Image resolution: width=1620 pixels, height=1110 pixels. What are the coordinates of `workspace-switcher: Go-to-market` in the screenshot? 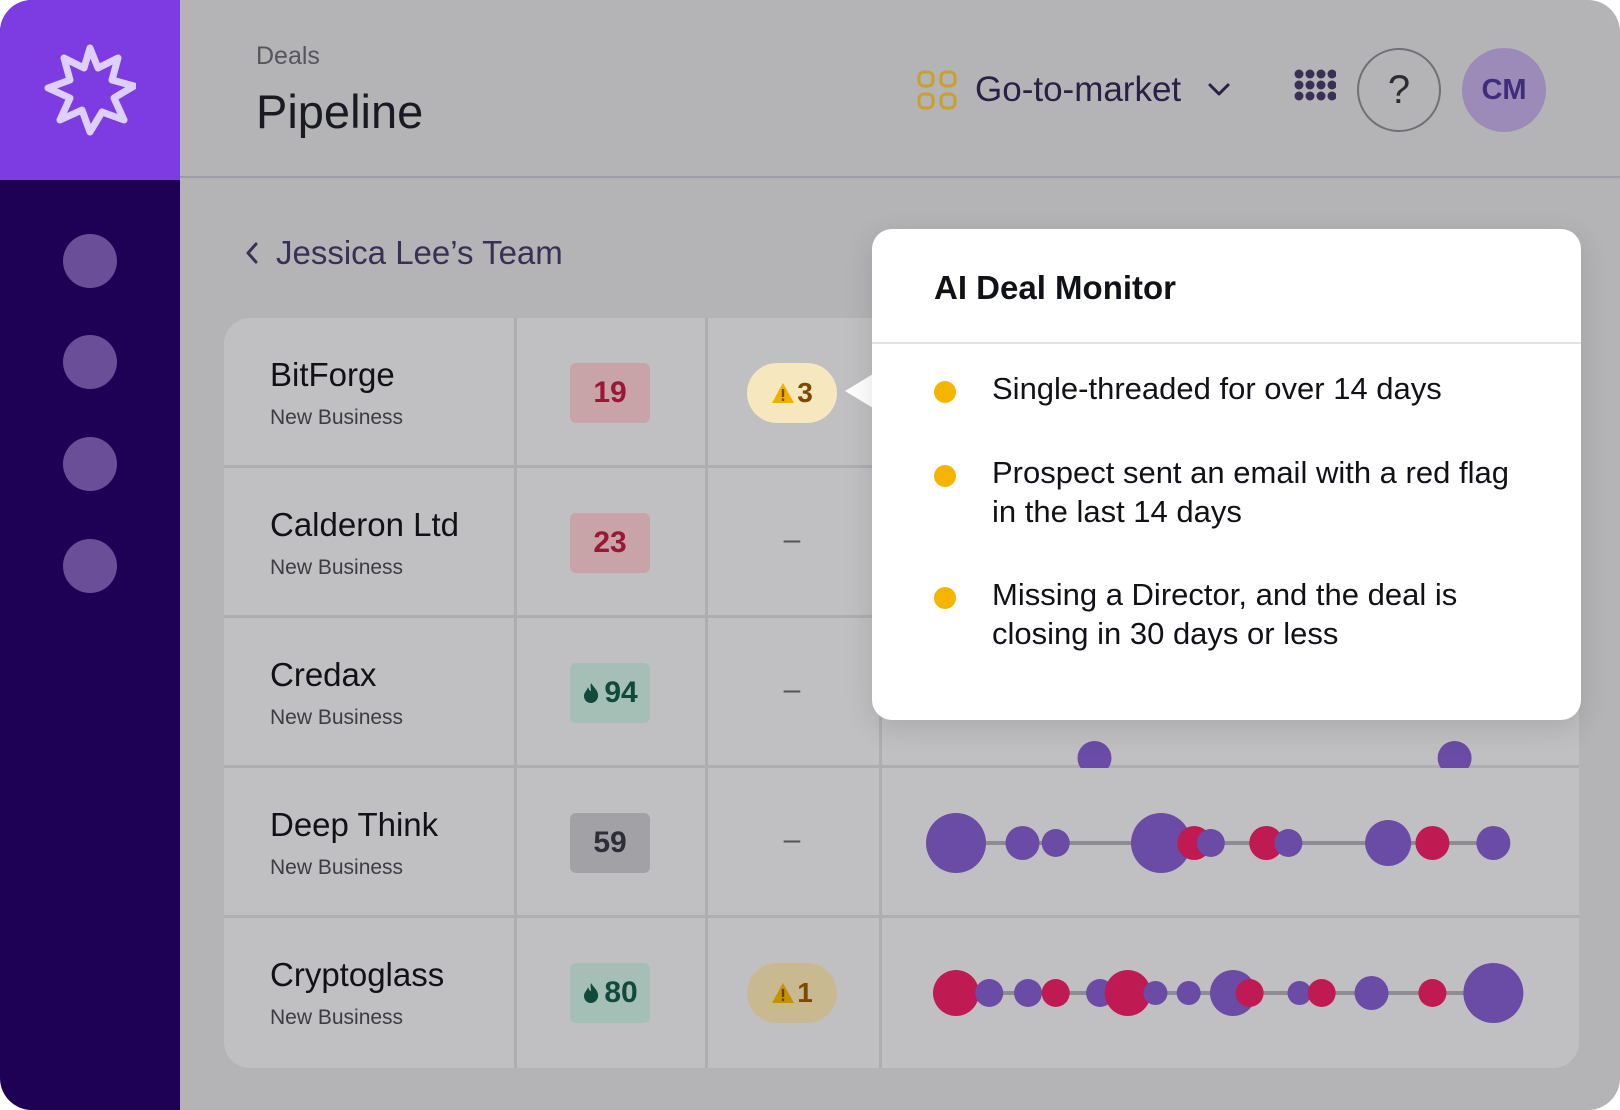 It's located at (1074, 90).